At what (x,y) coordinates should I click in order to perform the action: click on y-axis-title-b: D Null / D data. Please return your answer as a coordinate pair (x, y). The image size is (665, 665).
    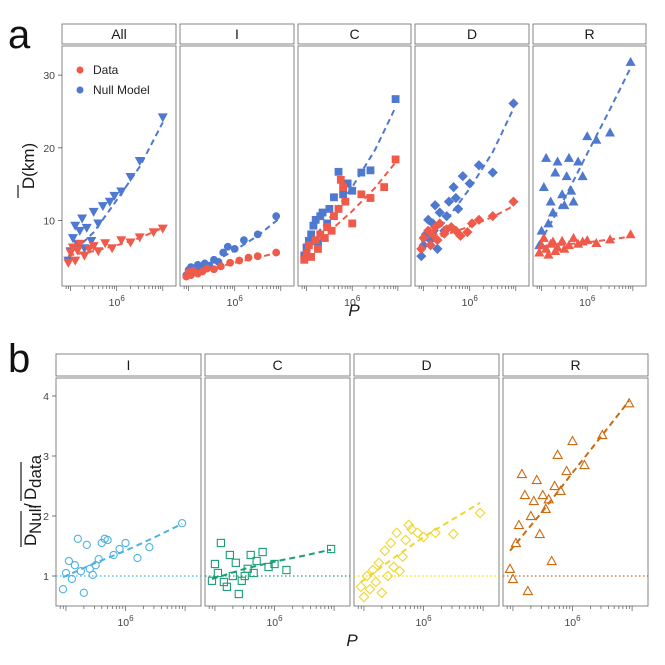
    Looking at the image, I should click on (32, 500).